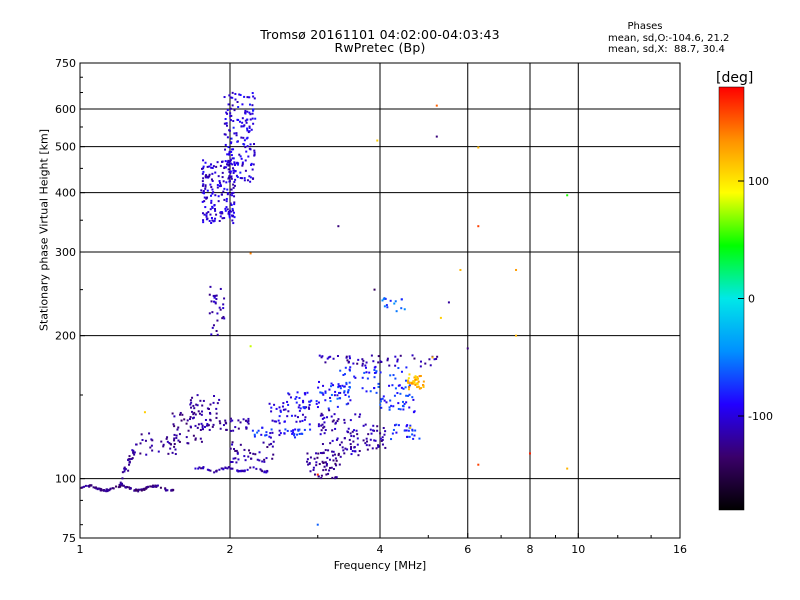 Image resolution: width=800 pixels, height=600 pixels. Describe the element at coordinates (669, 38) in the screenshot. I see `phase-stats-o: mean, sd,O:-104.6, 21.2` at that location.